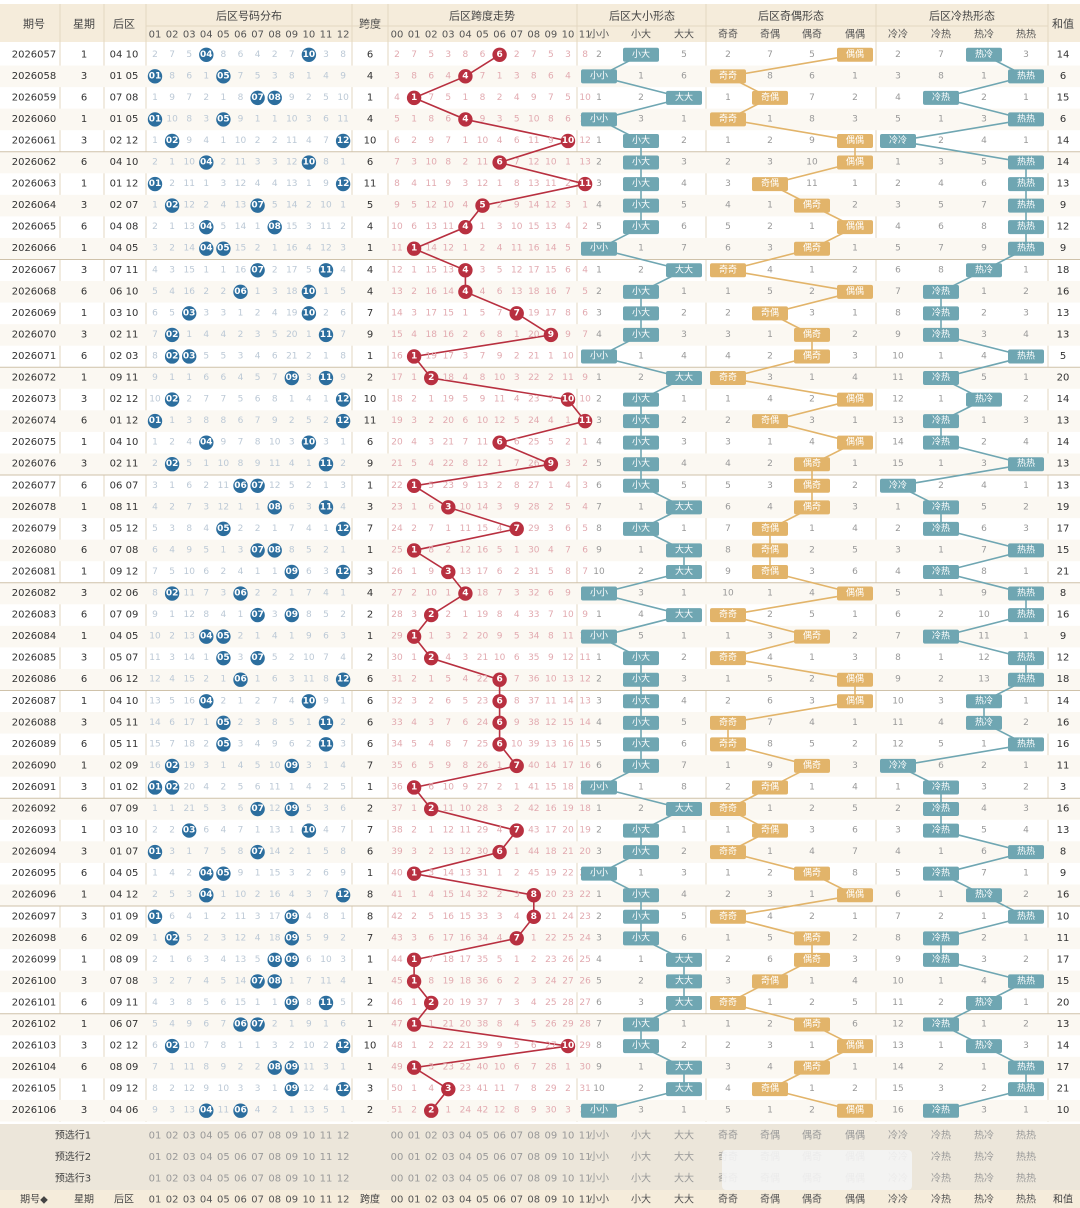  Describe the element at coordinates (500, 895) in the screenshot. I see `span-omission: 2` at that location.